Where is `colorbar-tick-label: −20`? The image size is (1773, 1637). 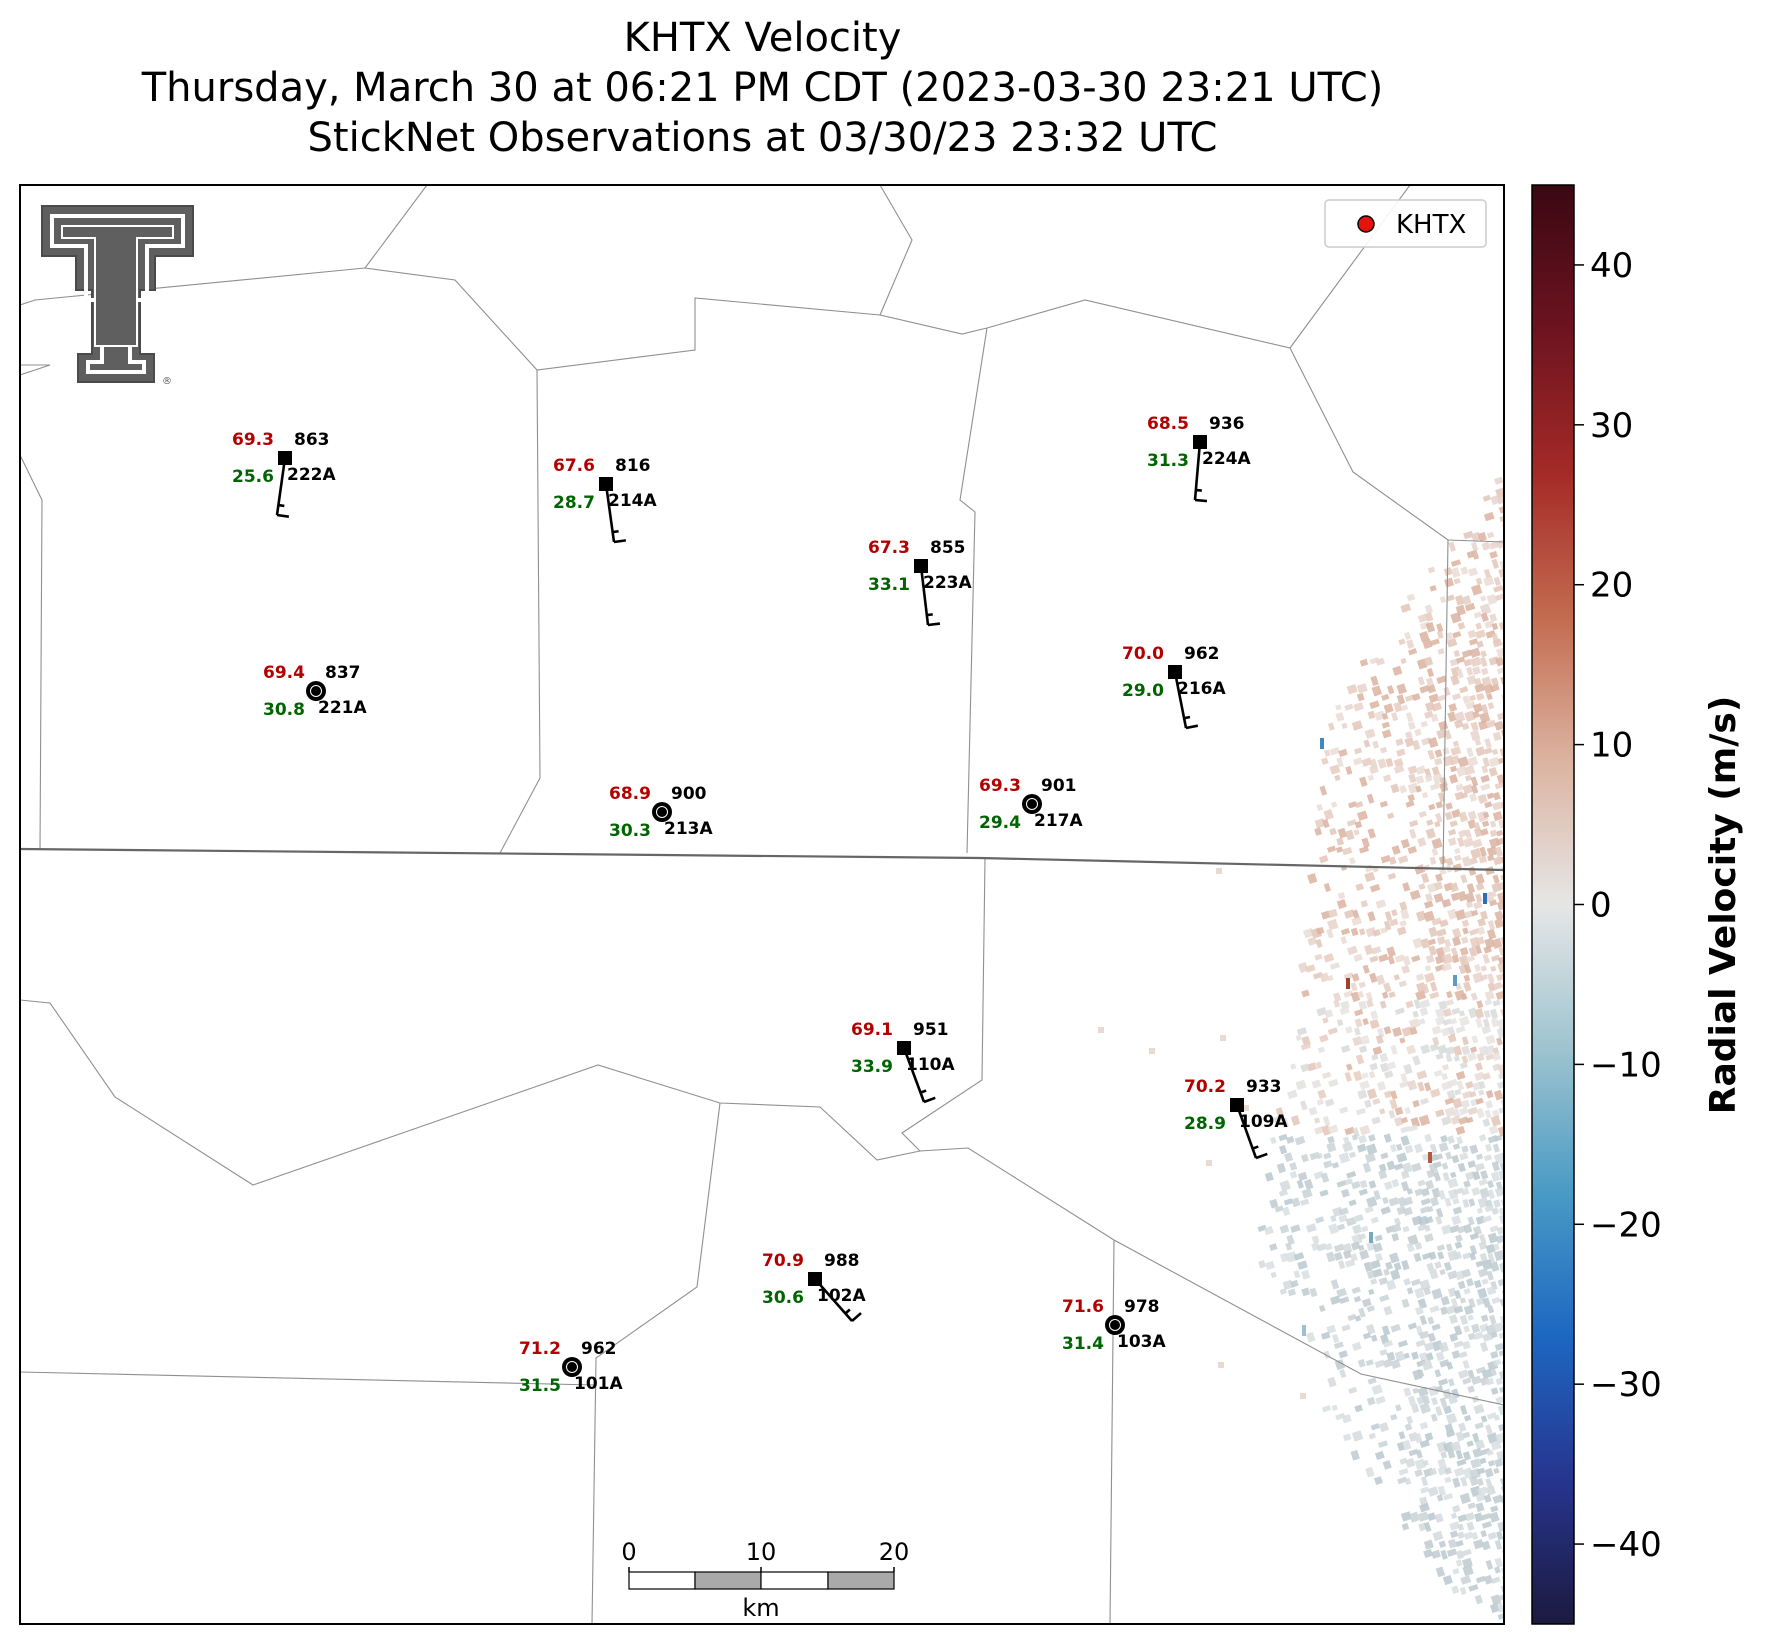
colorbar-tick-label: −20 is located at coordinates (1626, 1225).